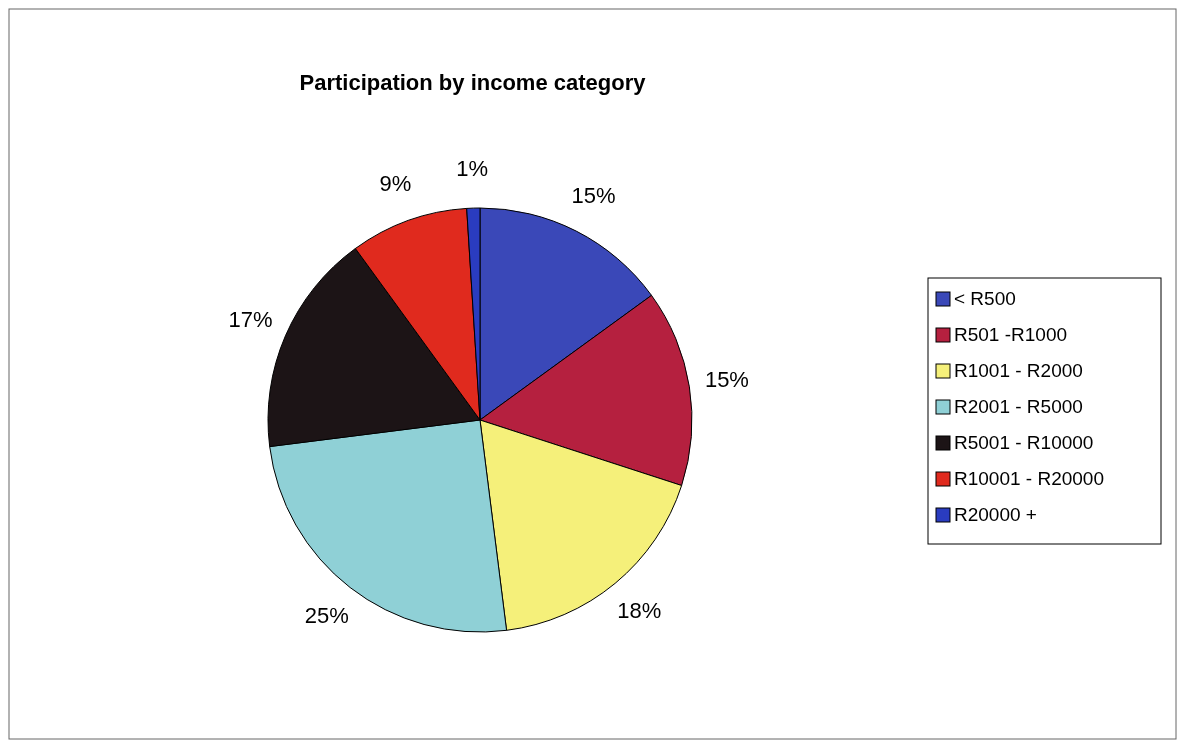  What do you see at coordinates (1018, 370) in the screenshot?
I see `legend-label: R1001 - R2000` at bounding box center [1018, 370].